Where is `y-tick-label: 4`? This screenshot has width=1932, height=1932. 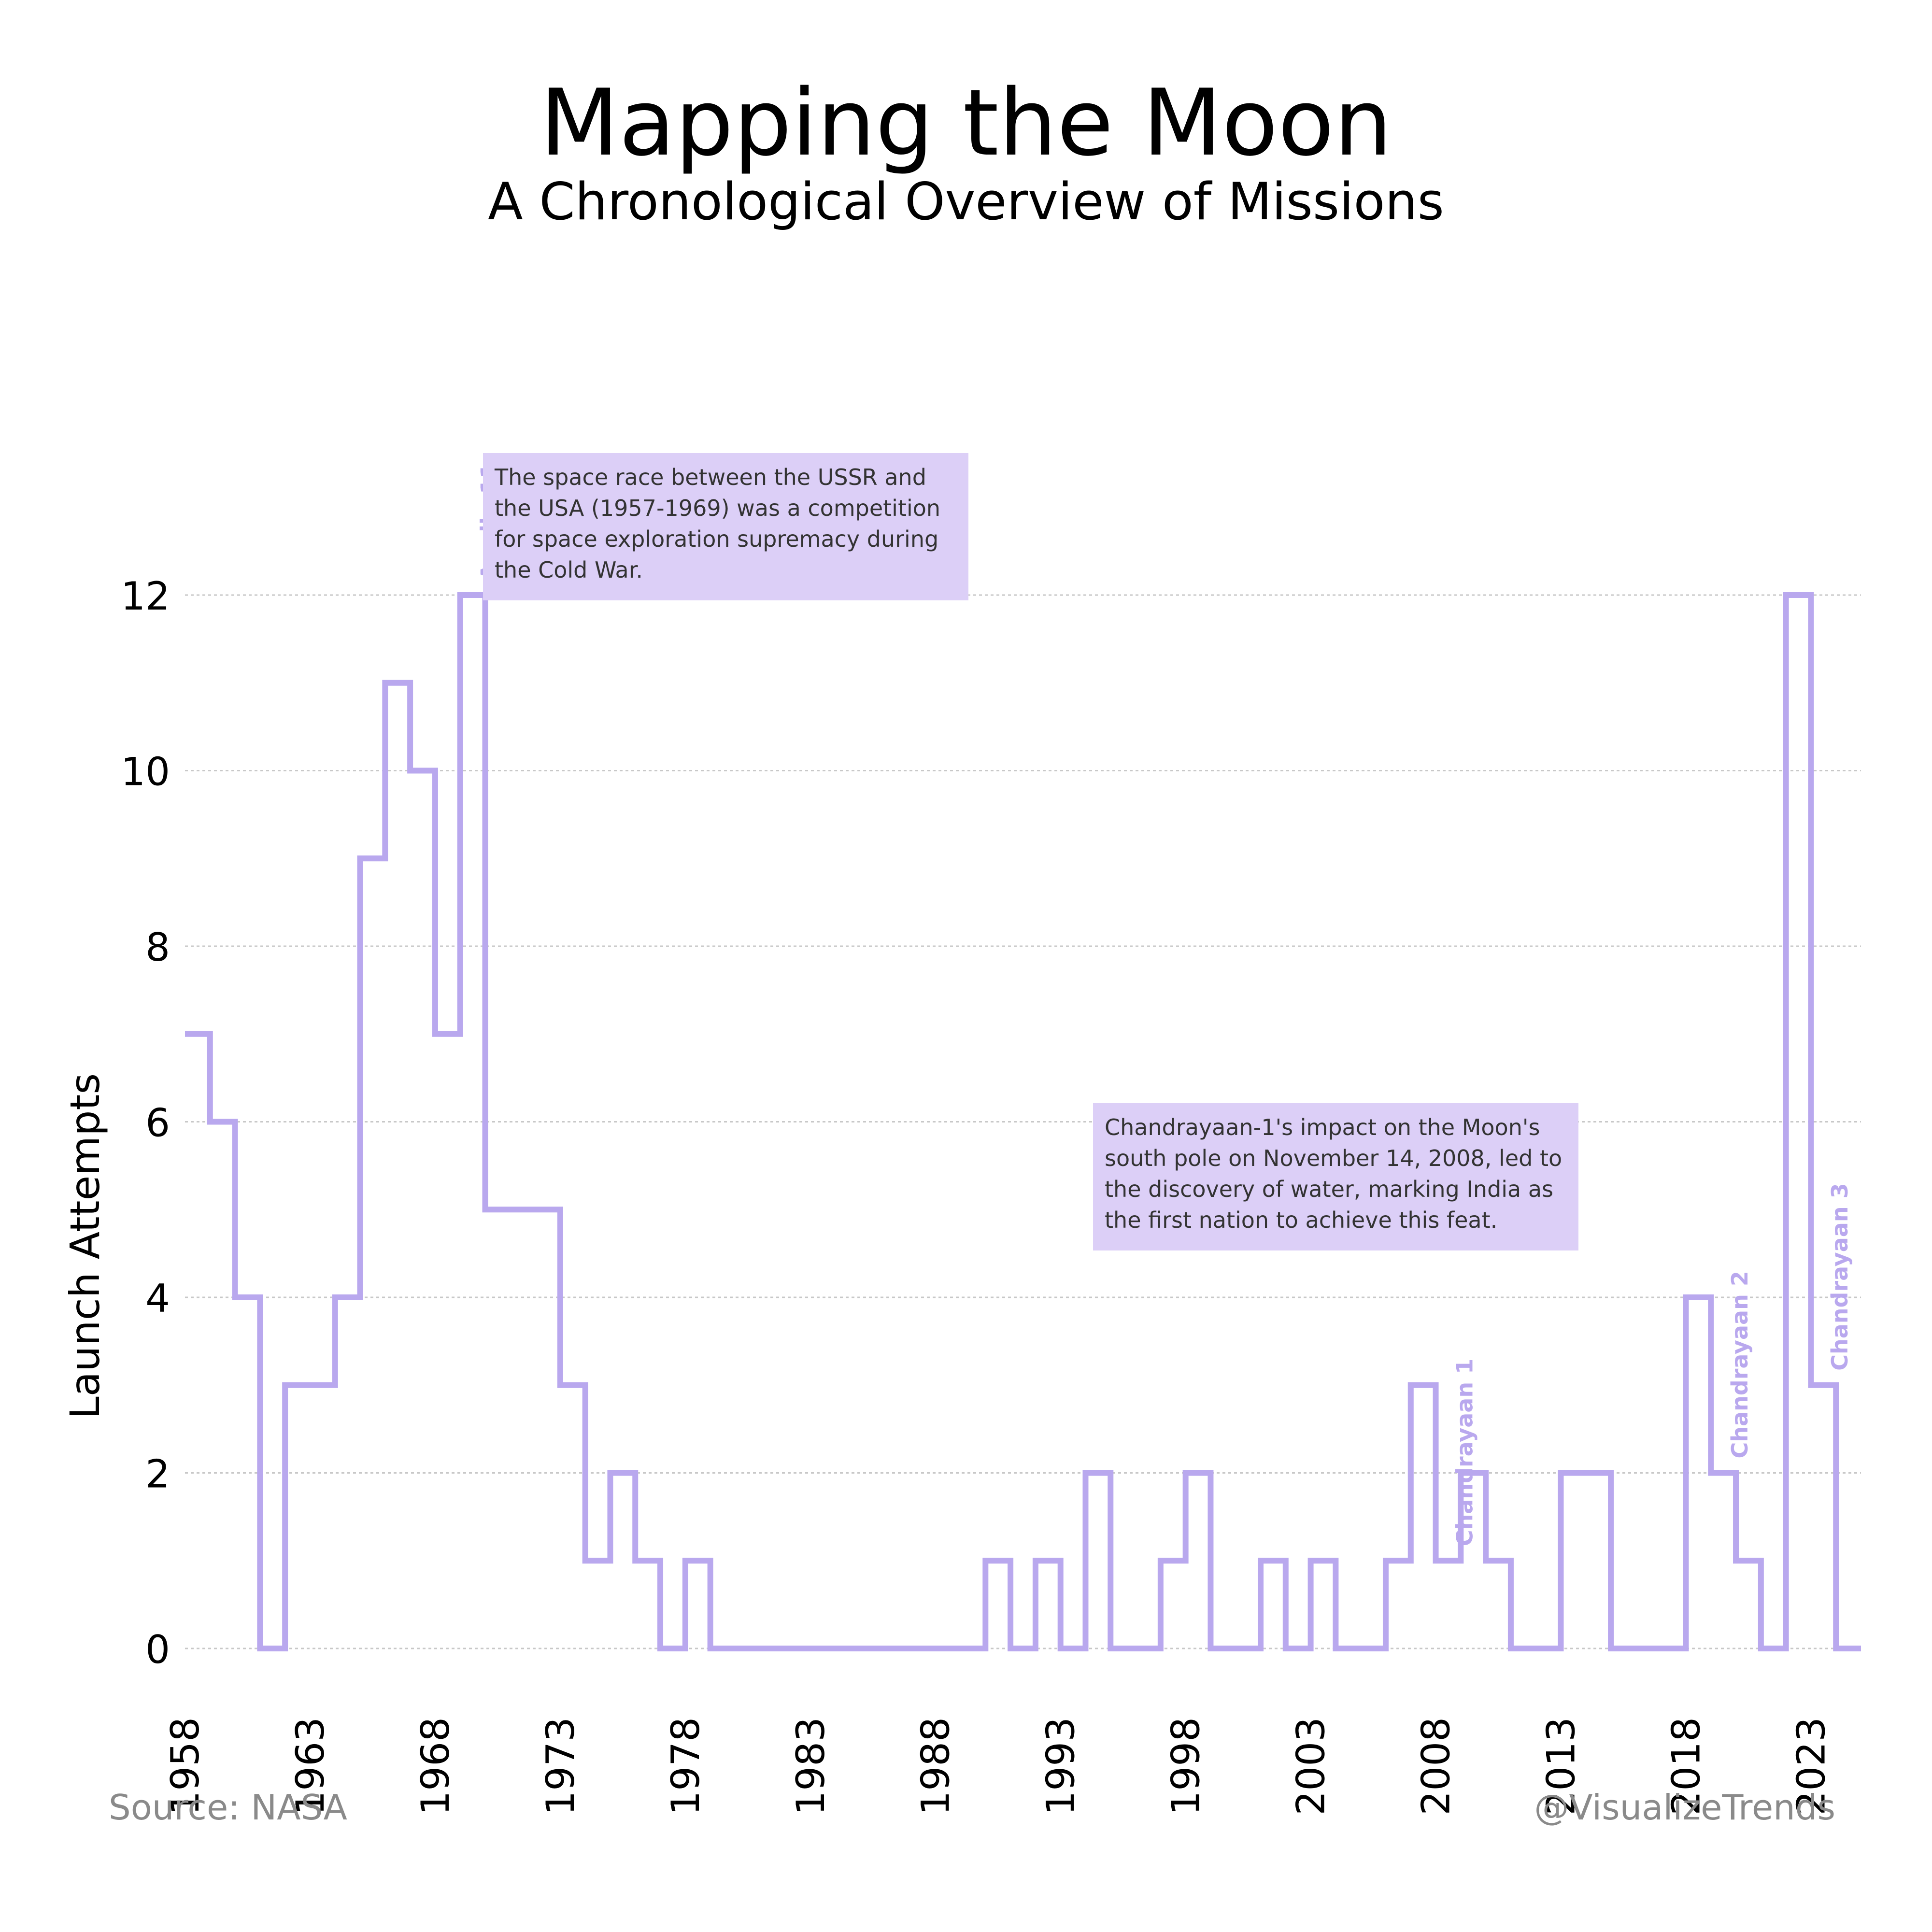
y-tick-label: 4 is located at coordinates (157, 1298).